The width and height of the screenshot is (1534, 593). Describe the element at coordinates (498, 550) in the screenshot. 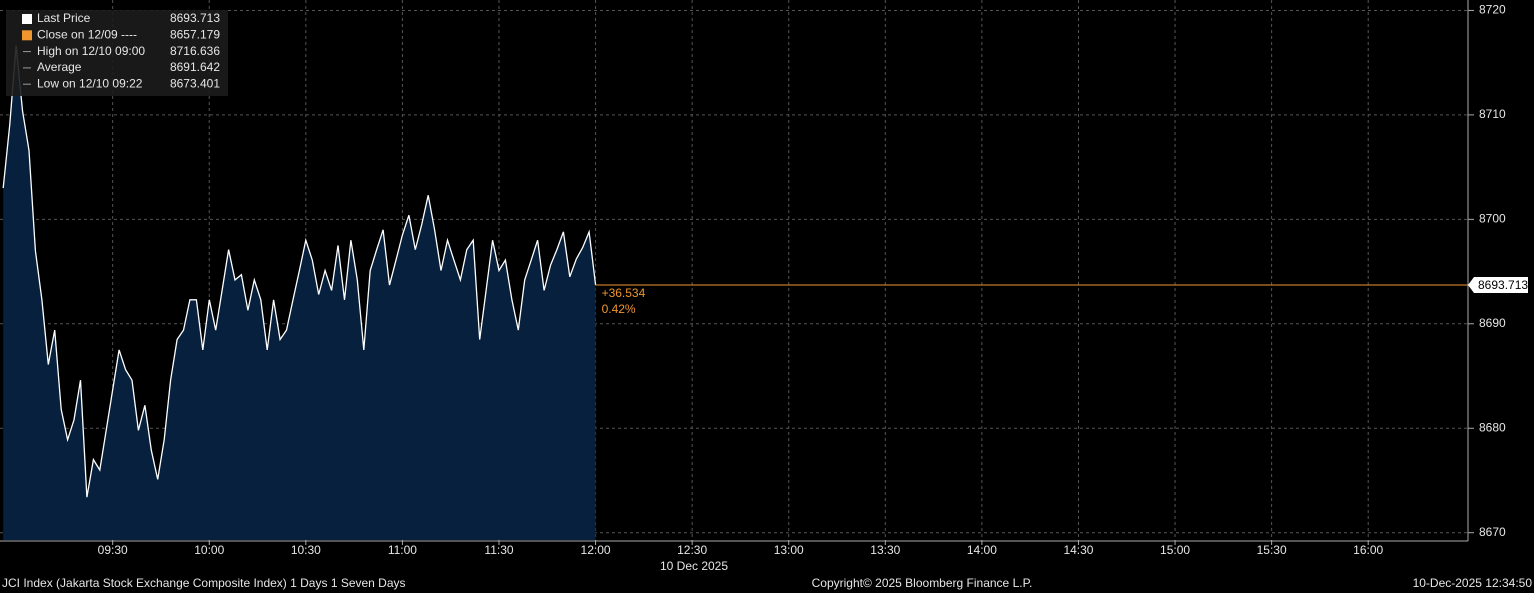

I see `x-tick-label: 11:30` at that location.